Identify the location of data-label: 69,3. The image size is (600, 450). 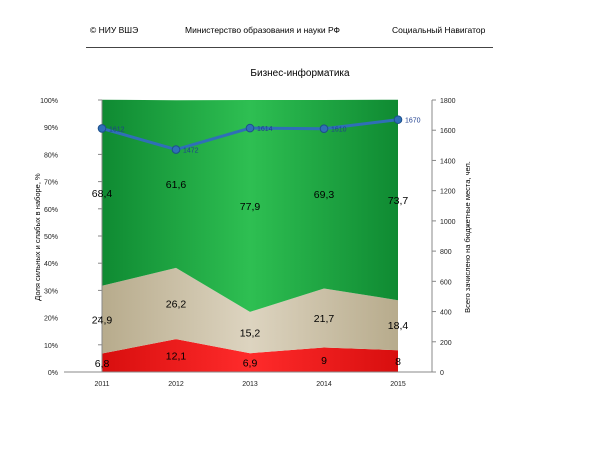
(324, 195).